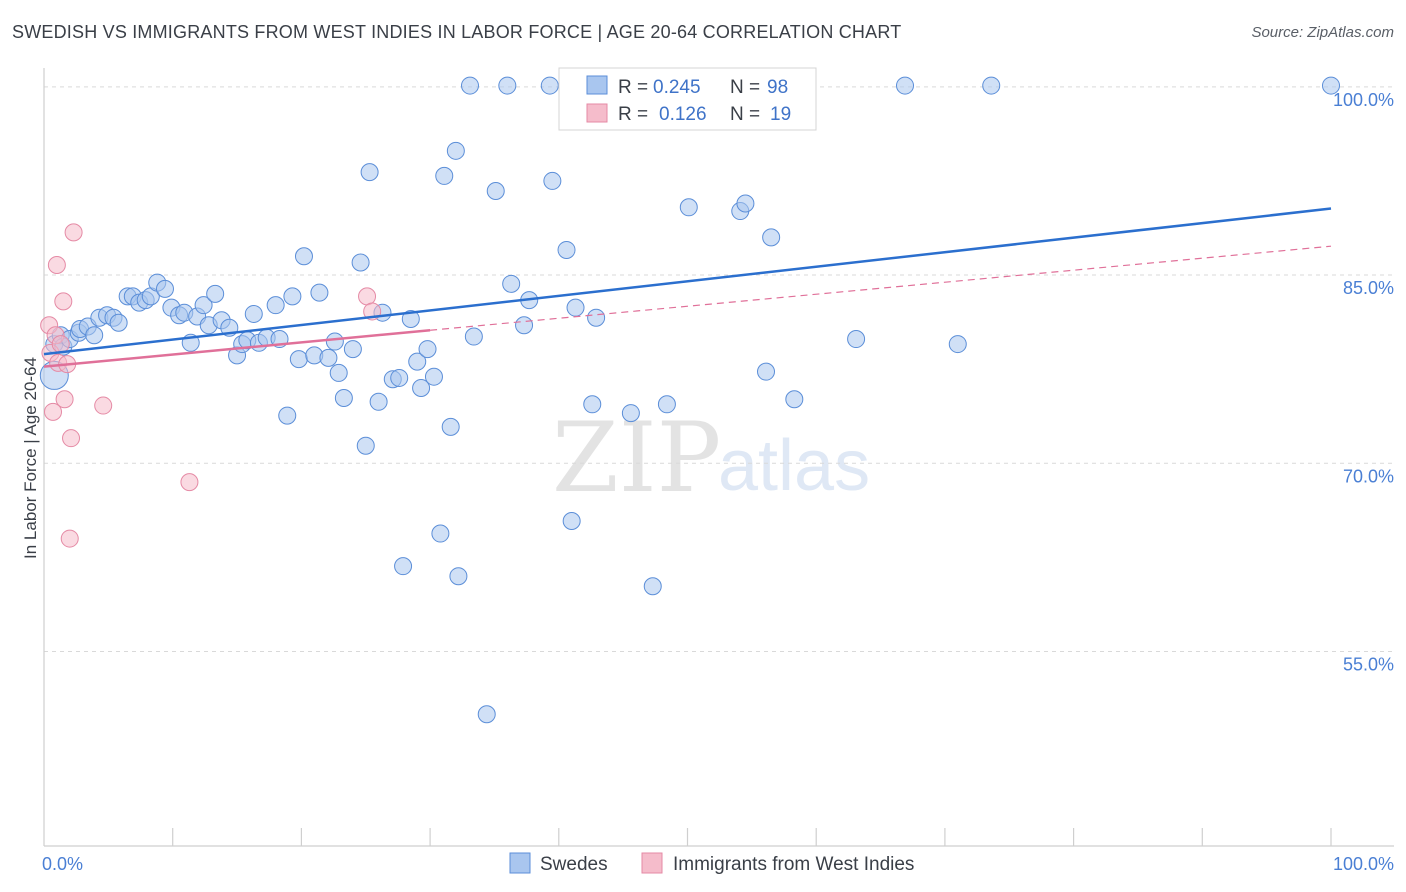 This screenshot has height=892, width=1406. What do you see at coordinates (636, 458) in the screenshot?
I see `watermark-zip: ZIP` at bounding box center [636, 458].